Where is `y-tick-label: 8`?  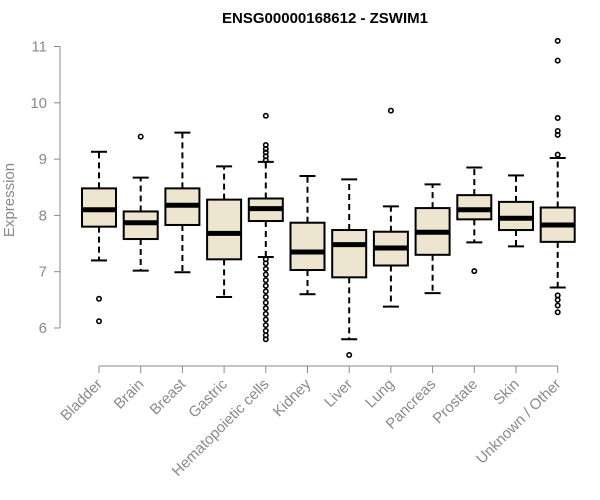 y-tick-label: 8 is located at coordinates (43, 215).